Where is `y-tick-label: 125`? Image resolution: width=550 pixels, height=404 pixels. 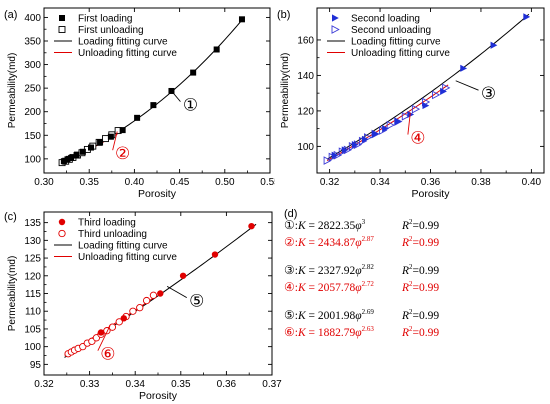 y-tick-label: 125 is located at coordinates (32, 259).